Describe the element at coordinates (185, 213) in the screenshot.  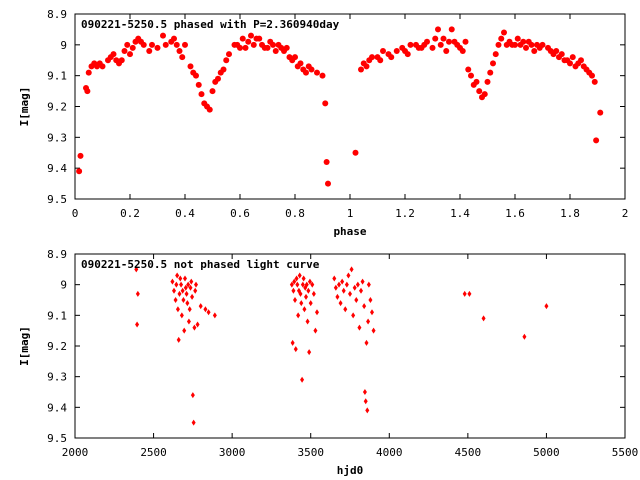
I see `x-tick-label: 0.4` at that location.